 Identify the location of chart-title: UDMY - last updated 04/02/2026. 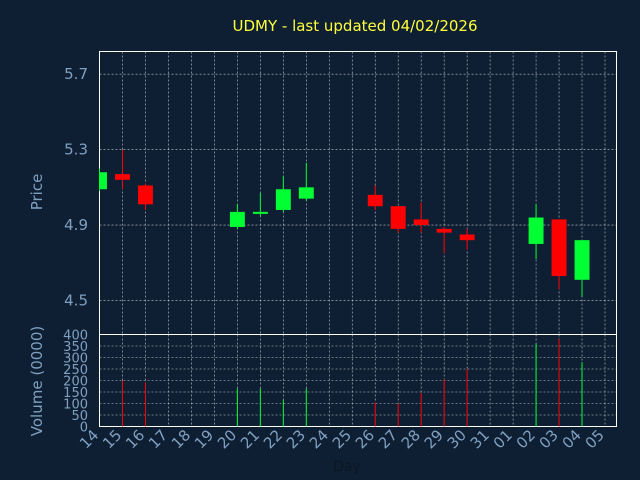
(354, 26).